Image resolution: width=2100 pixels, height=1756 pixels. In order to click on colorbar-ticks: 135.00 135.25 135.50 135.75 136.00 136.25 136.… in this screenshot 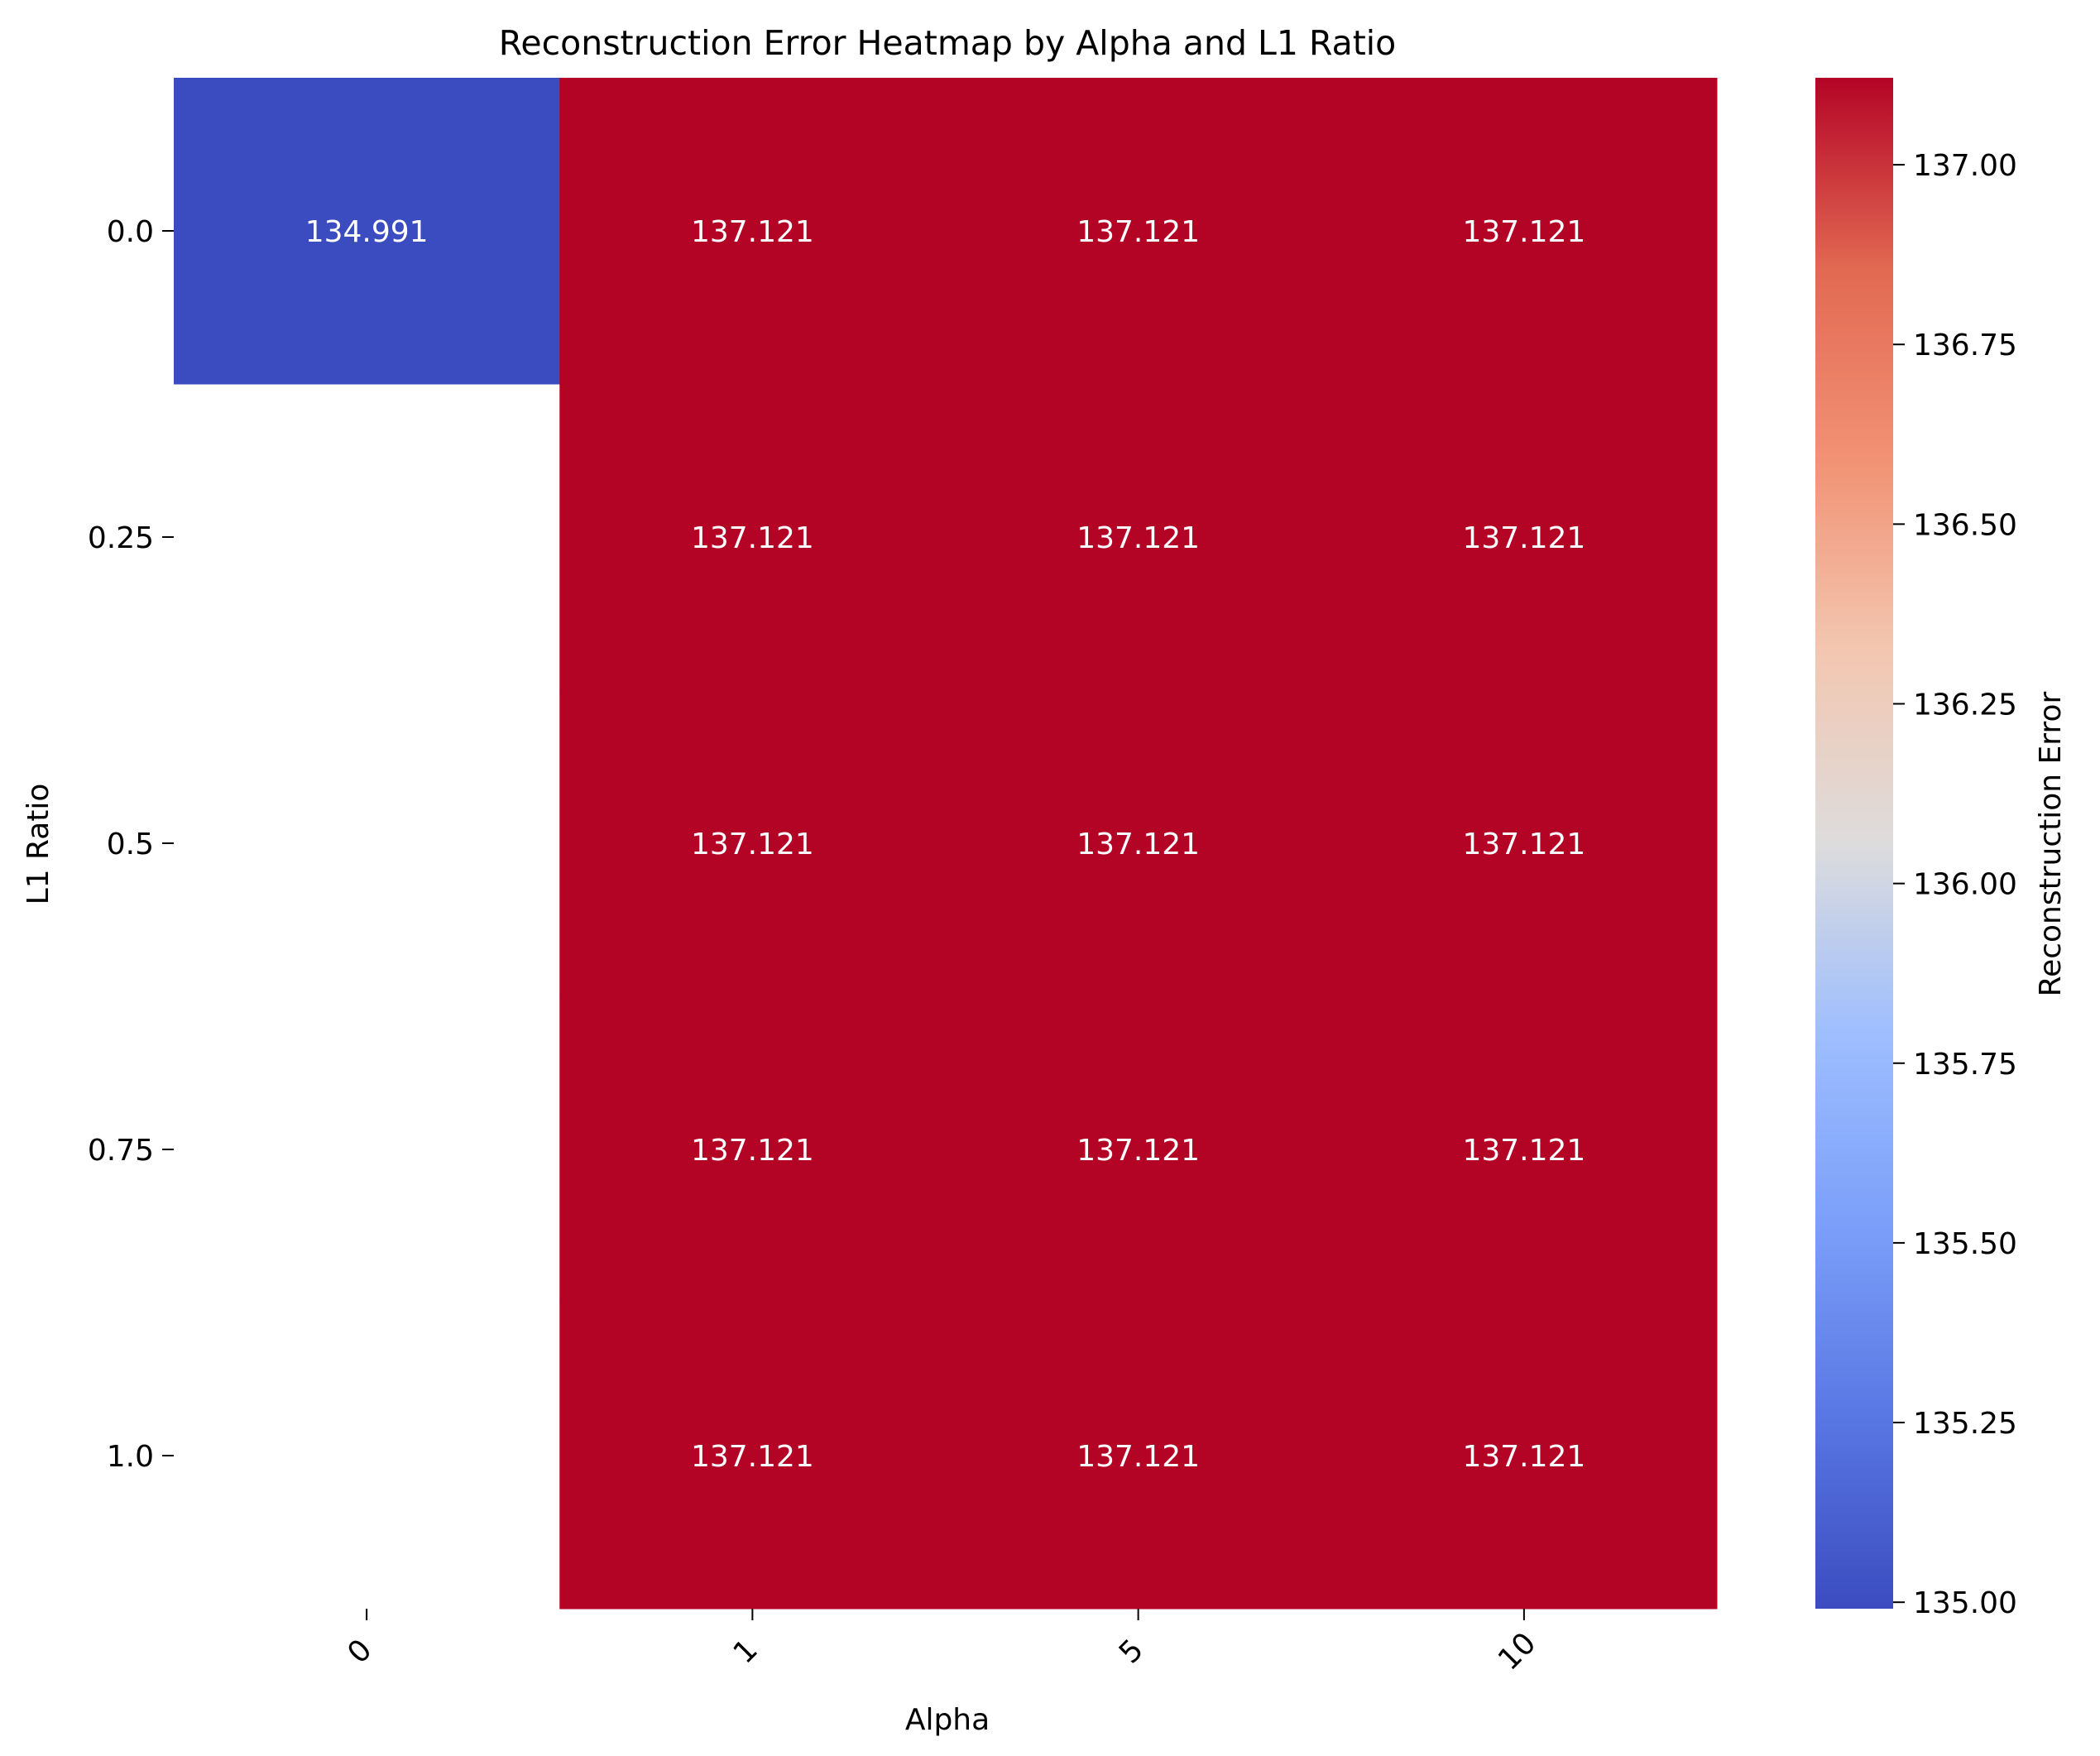, I will do `click(1955, 884)`.